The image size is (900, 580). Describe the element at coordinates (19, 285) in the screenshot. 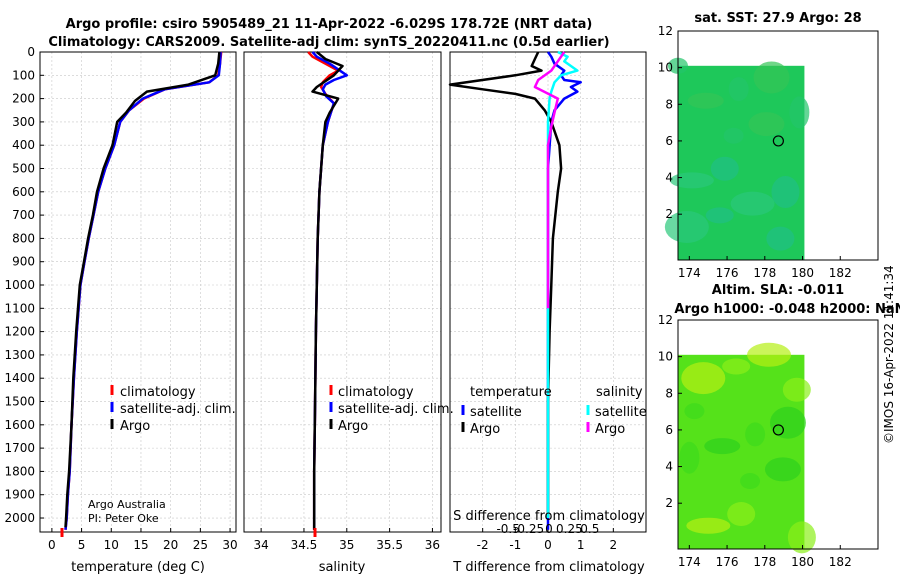

I see `y-tick-label: 1000` at that location.